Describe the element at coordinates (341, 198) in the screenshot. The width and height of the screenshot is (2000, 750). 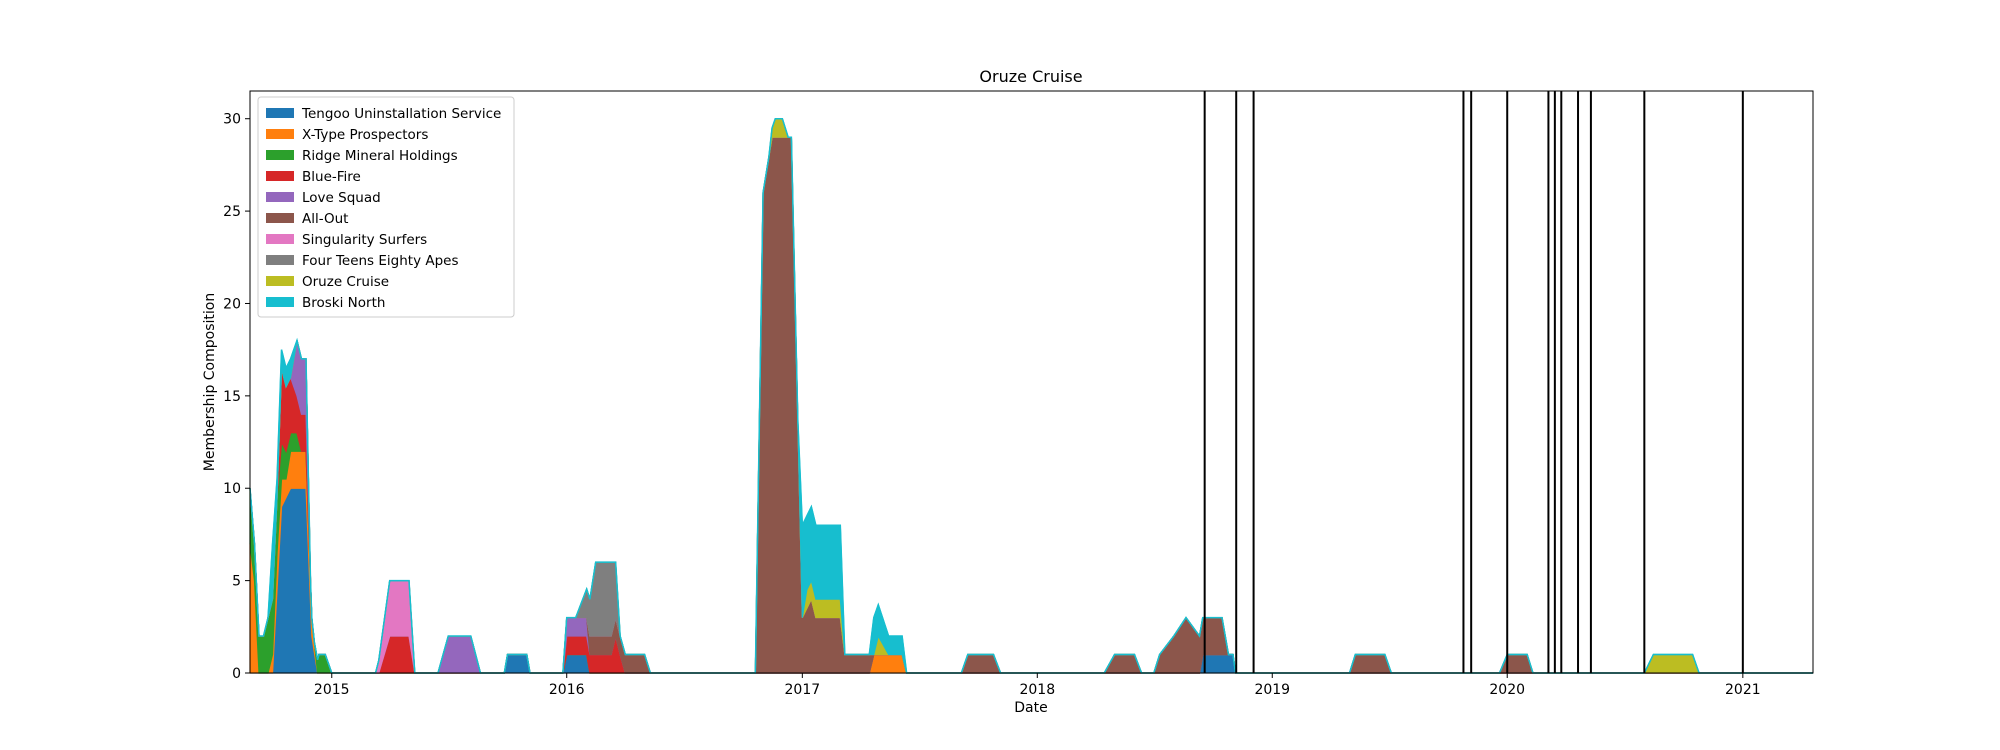
I see `legend-label: Love Squad` at that location.